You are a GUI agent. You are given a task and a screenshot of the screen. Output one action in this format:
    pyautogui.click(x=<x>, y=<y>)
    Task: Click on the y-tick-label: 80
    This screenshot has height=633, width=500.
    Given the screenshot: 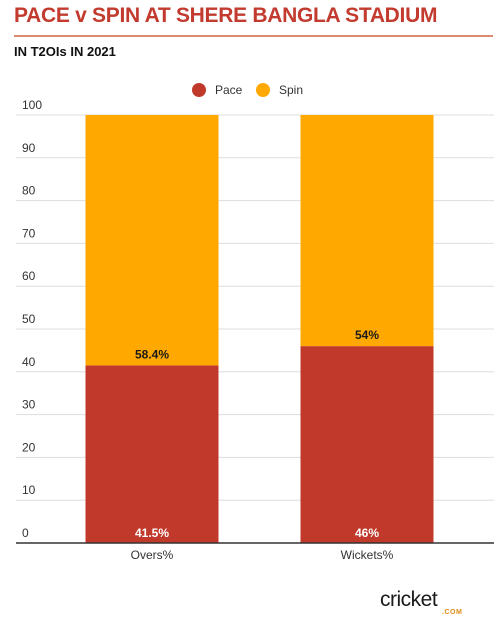 What is the action you would take?
    pyautogui.click(x=29, y=191)
    